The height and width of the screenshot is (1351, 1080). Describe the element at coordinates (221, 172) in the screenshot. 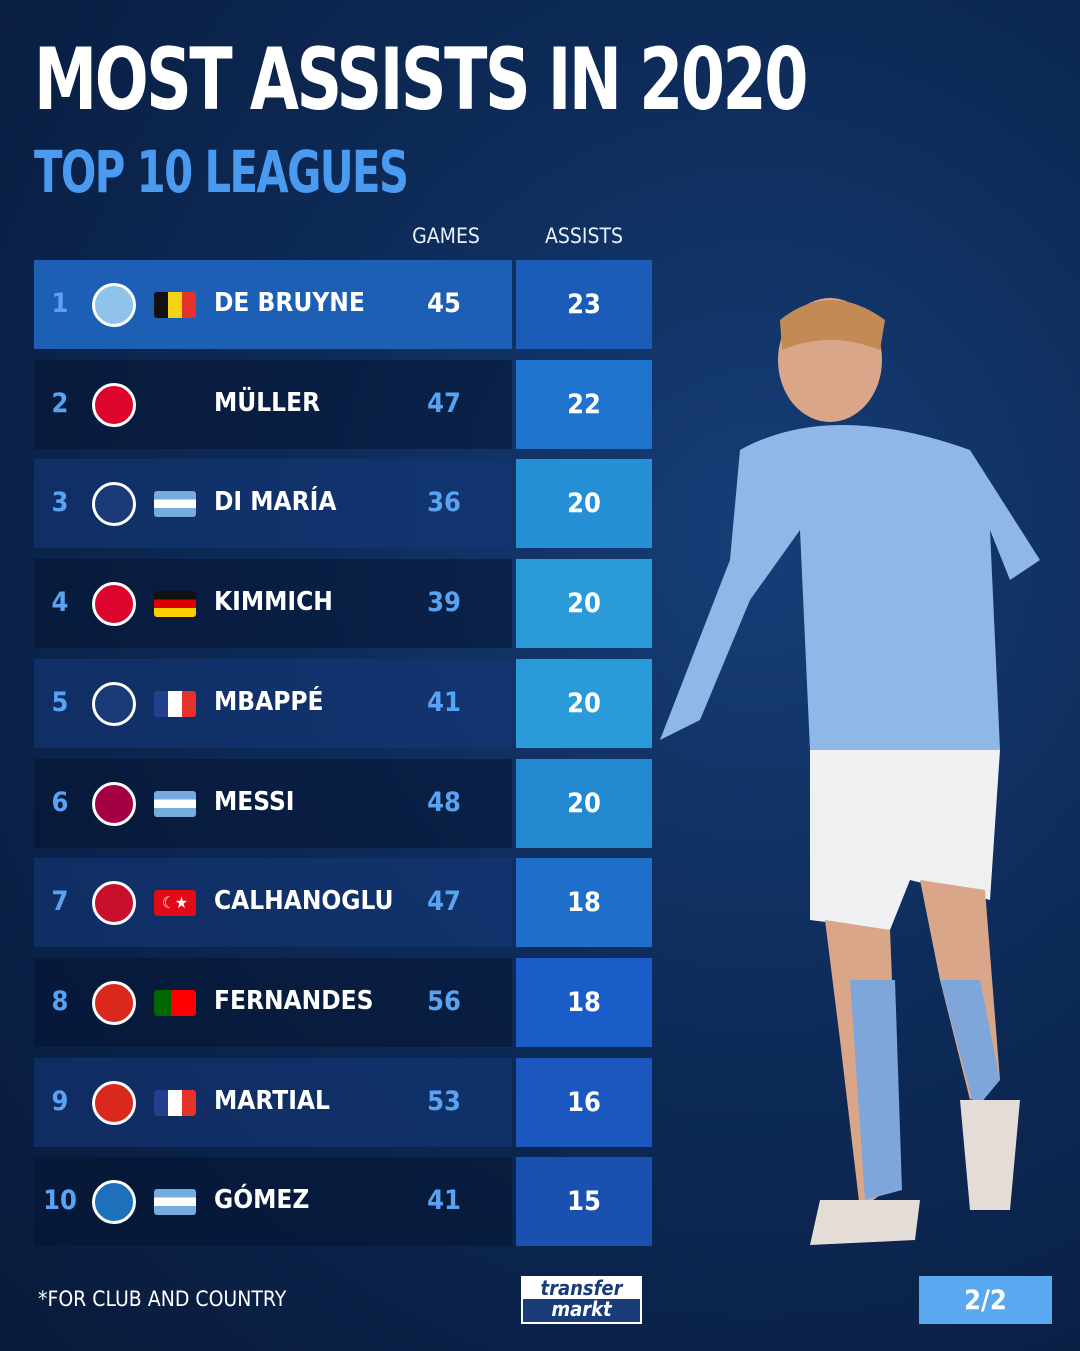

I see `page-subtitle: TOP 10 LEAGUES` at that location.